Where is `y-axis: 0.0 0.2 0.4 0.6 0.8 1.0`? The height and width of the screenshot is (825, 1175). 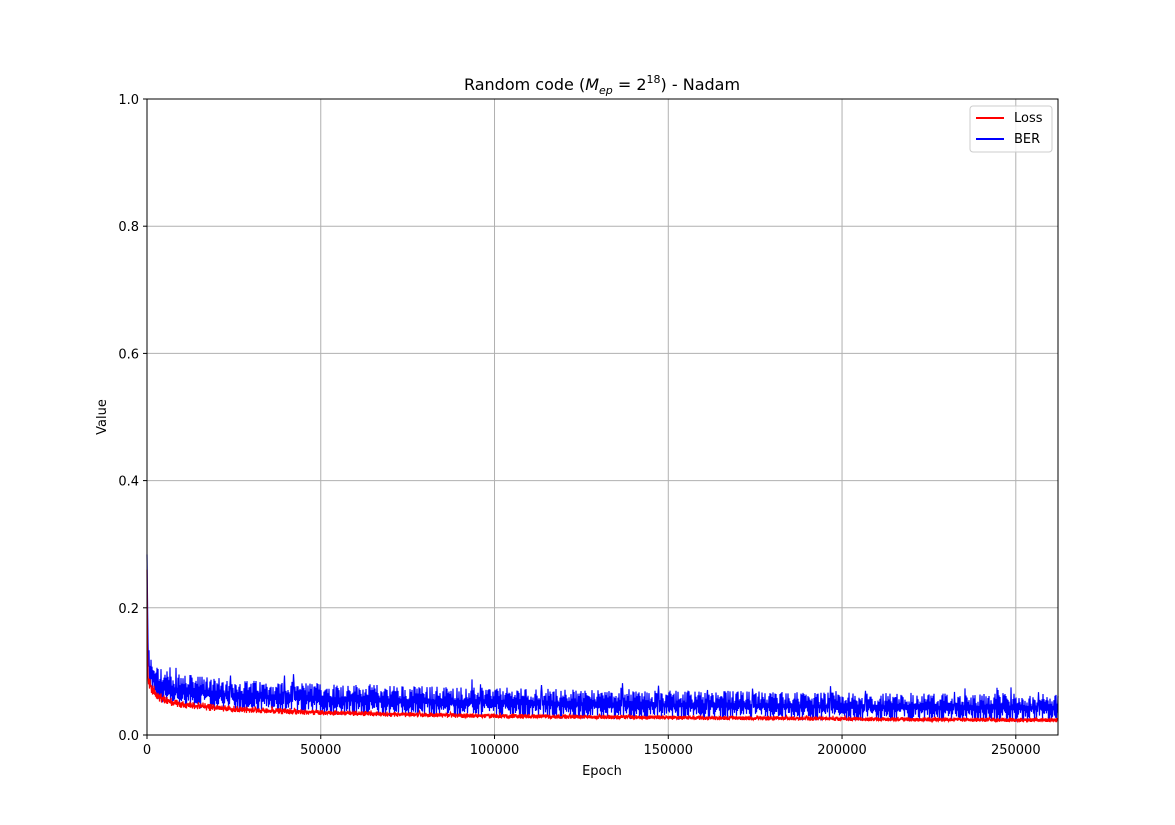
y-axis: 0.0 0.2 0.4 0.6 0.8 1.0 is located at coordinates (132, 418).